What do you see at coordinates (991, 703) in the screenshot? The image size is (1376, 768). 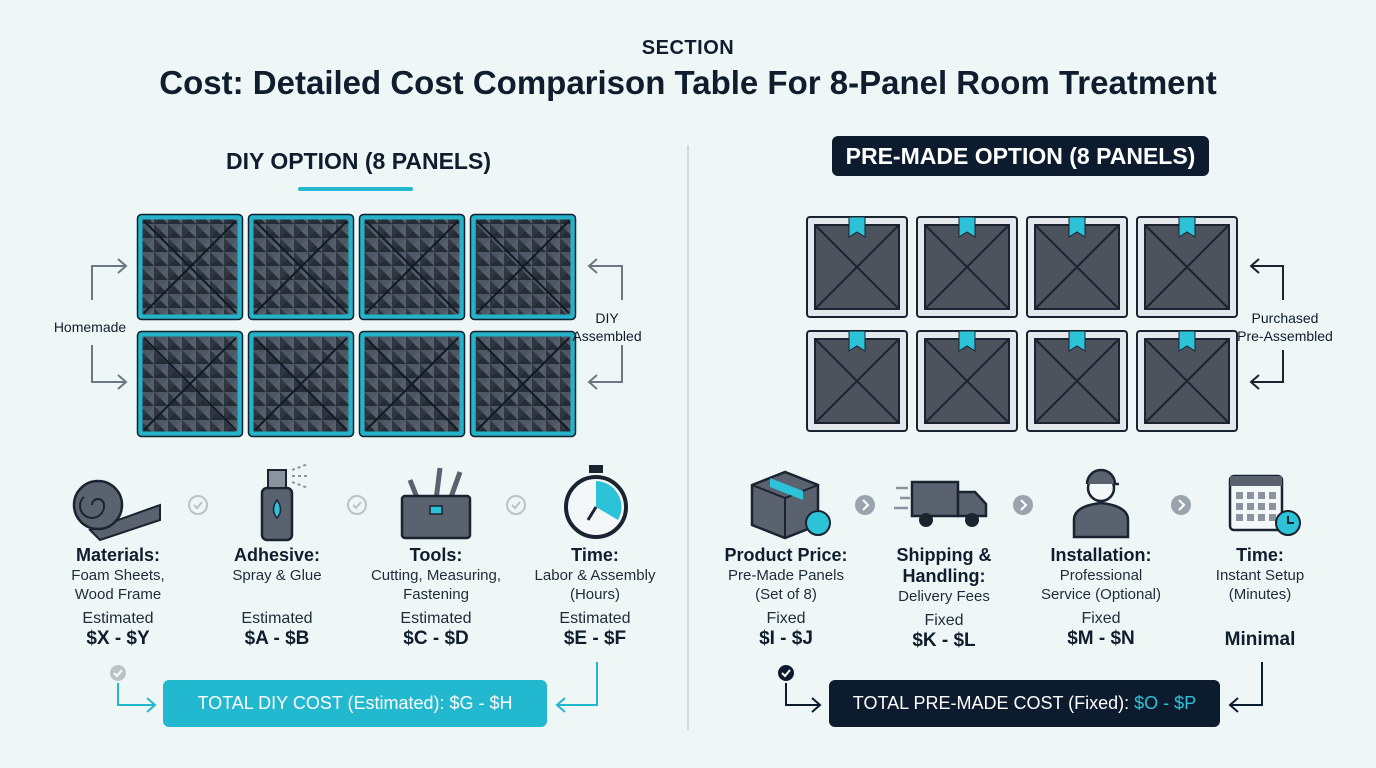 I see `total-label: TOTAL PRE-MADE COST (Fixed):` at bounding box center [991, 703].